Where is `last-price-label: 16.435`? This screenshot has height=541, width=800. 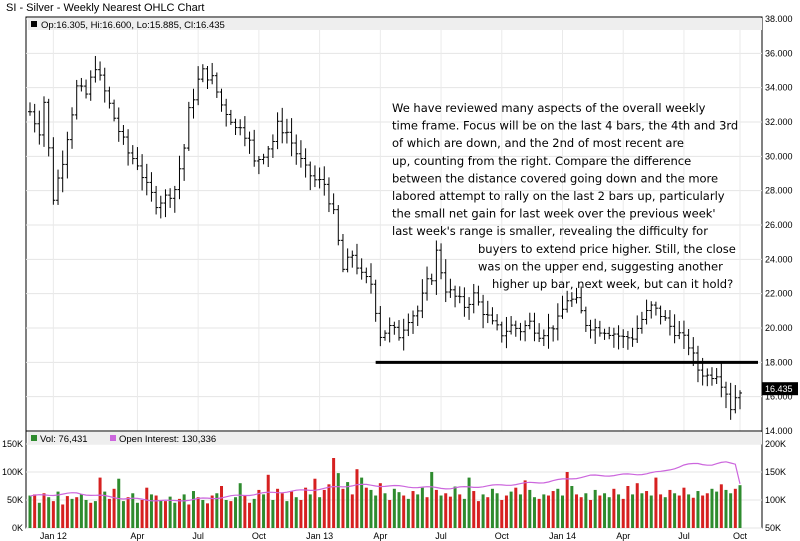 last-price-label: 16.435 is located at coordinates (779, 389).